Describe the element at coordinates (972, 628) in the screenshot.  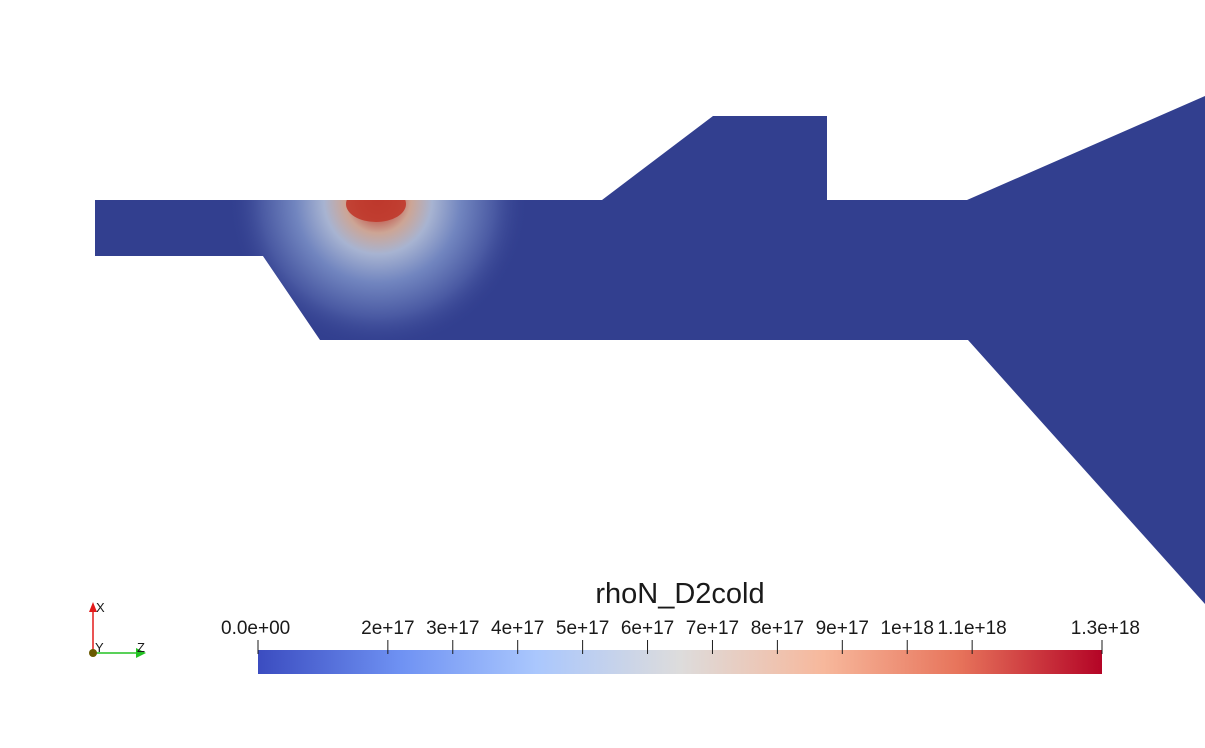
I see `colorbar-tick-label: 1.1e+18` at that location.